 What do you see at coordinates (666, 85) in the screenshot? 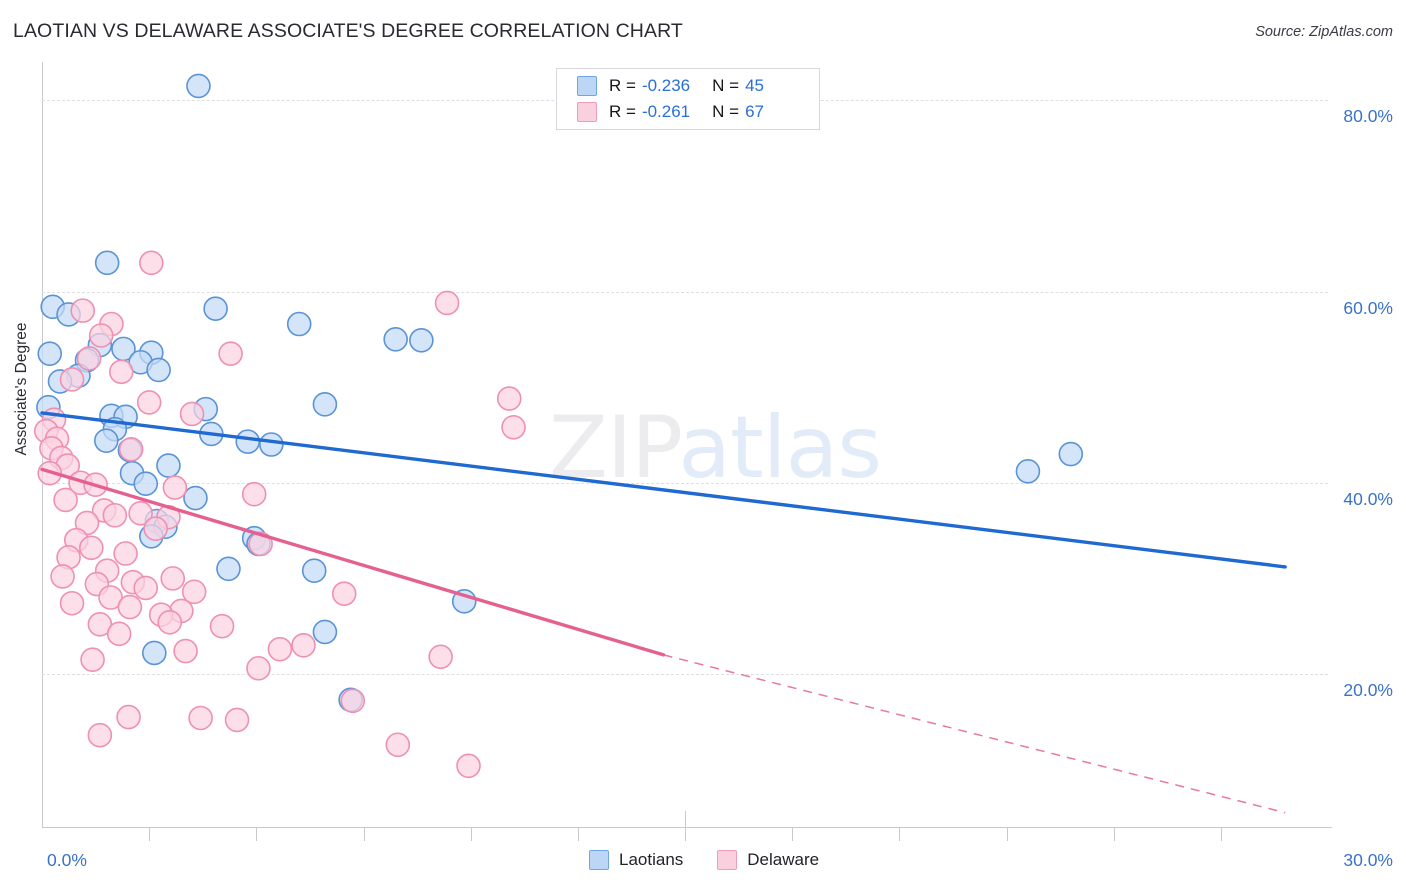
I see `stats-r-value-laotians: -0.236` at bounding box center [666, 85].